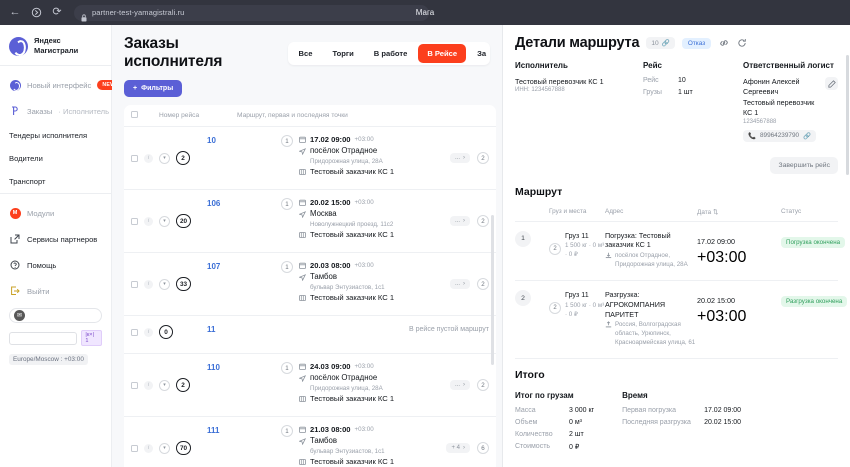 The height and width of the screenshot is (467, 850). Describe the element at coordinates (483, 448) in the screenshot. I see `last-point-index: 6` at that location.